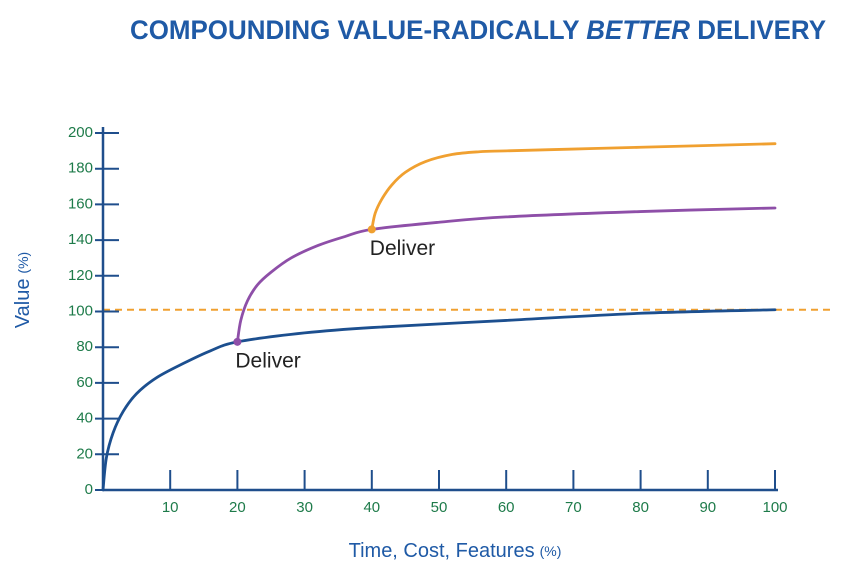 Image resolution: width=844 pixels, height=570 pixels. Describe the element at coordinates (80, 203) in the screenshot. I see `y-tick-label: 160` at that location.